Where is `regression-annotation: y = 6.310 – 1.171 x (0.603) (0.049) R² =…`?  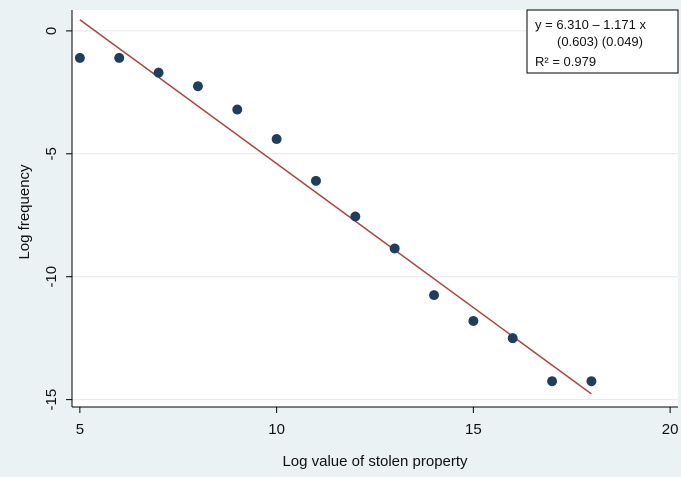 regression-annotation: y = 6.310 – 1.171 x (0.603) (0.049) R² =… is located at coordinates (602, 41).